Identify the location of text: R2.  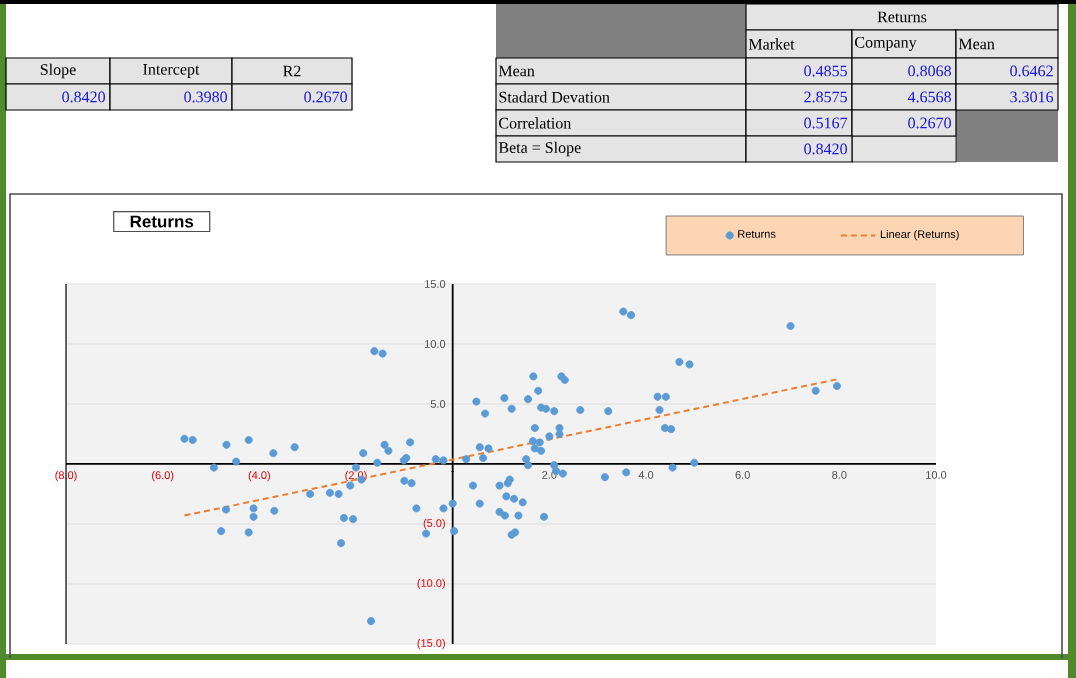
(292, 71).